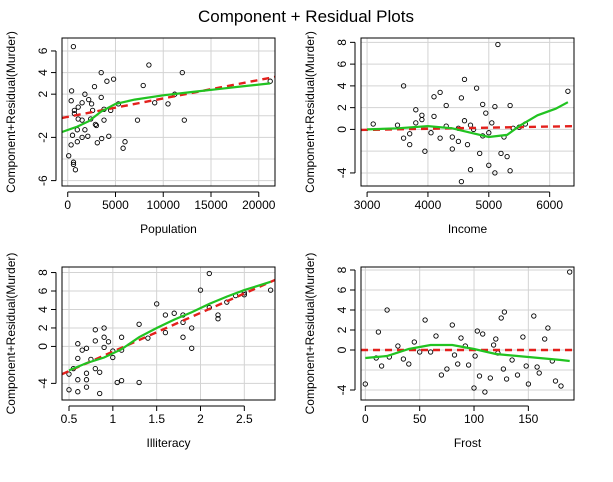 Image resolution: width=613 pixels, height=482 pixels. Describe the element at coordinates (43, 94) in the screenshot. I see `population-y-tick-label: 2` at that location.